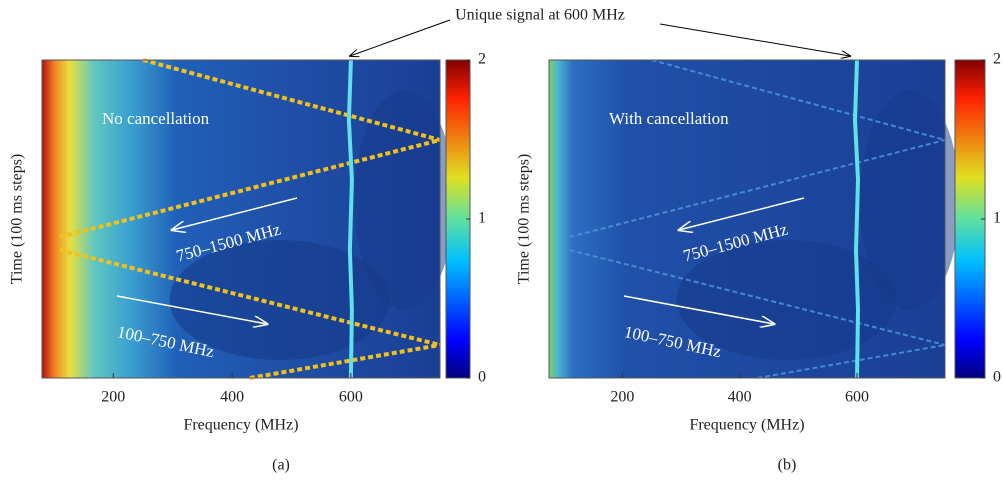  I want to click on annotation: No cancellation, so click(156, 118).